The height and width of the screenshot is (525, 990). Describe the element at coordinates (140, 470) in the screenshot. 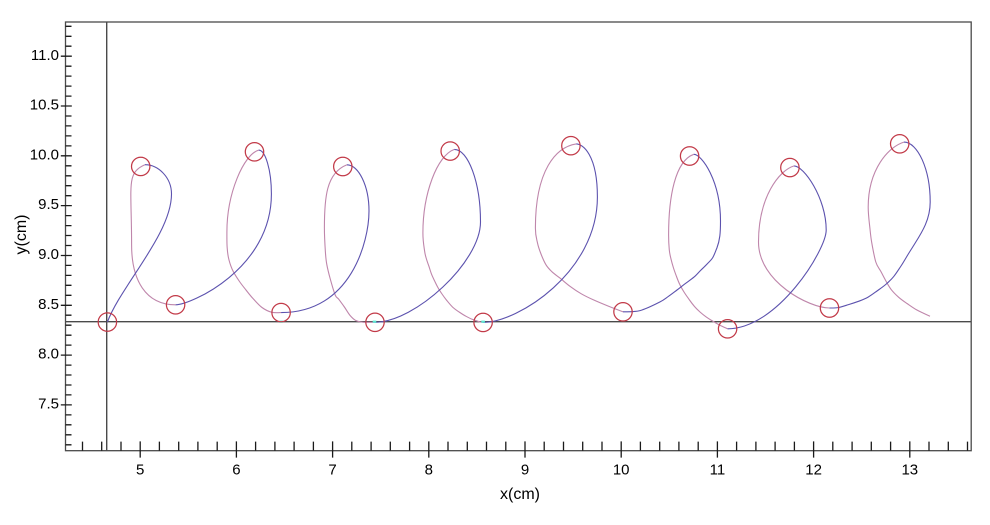

I see `svg-text: 5` at that location.